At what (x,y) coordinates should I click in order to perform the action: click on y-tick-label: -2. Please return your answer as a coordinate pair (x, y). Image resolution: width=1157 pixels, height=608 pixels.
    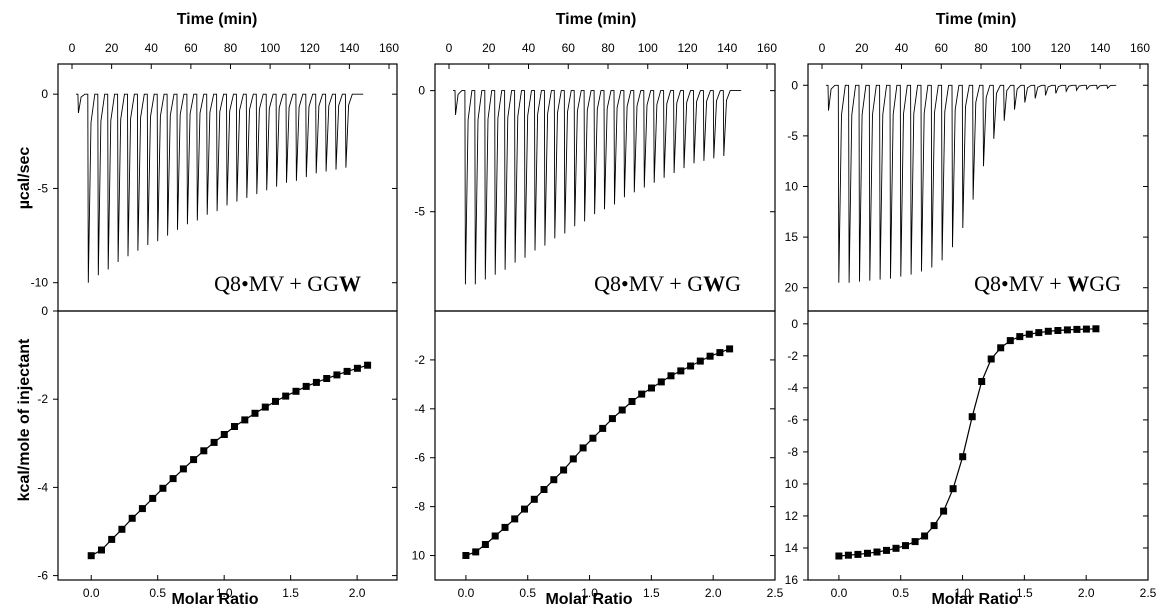
    Looking at the image, I should click on (42, 399).